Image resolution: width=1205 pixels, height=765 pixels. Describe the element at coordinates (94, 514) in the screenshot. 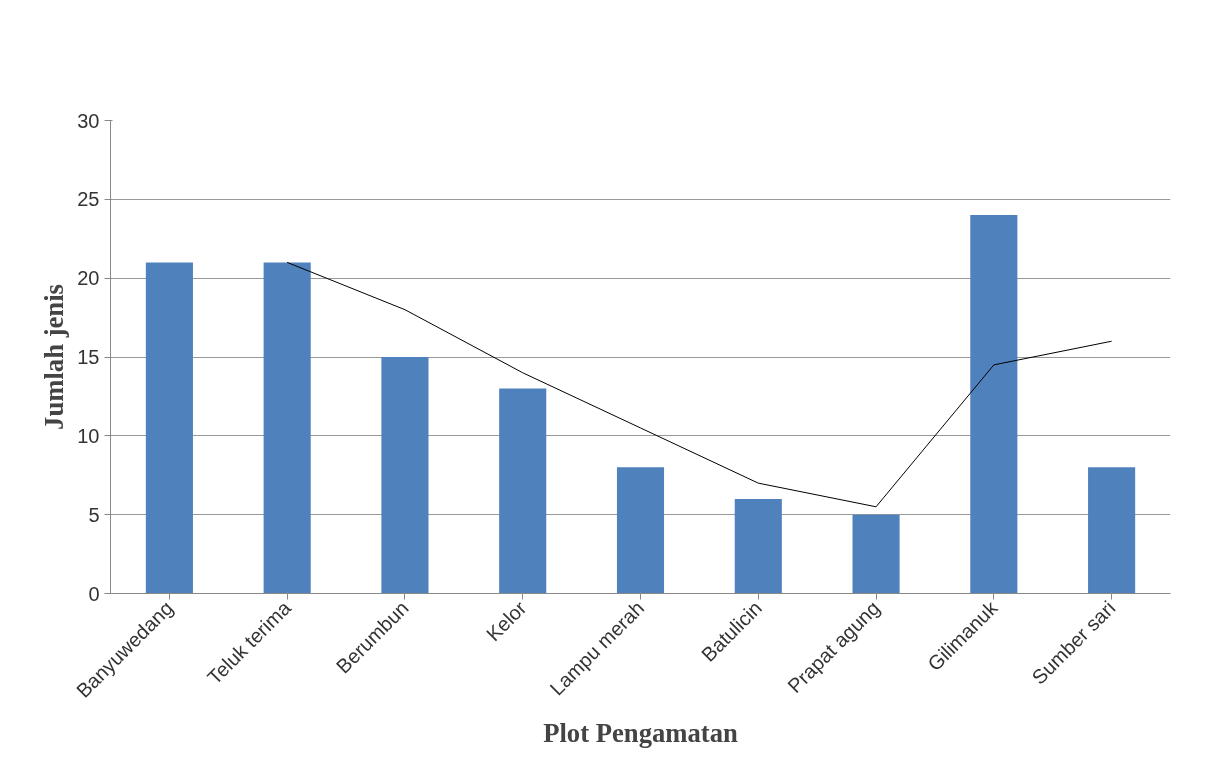

I see `y-tick-label: 5` at that location.